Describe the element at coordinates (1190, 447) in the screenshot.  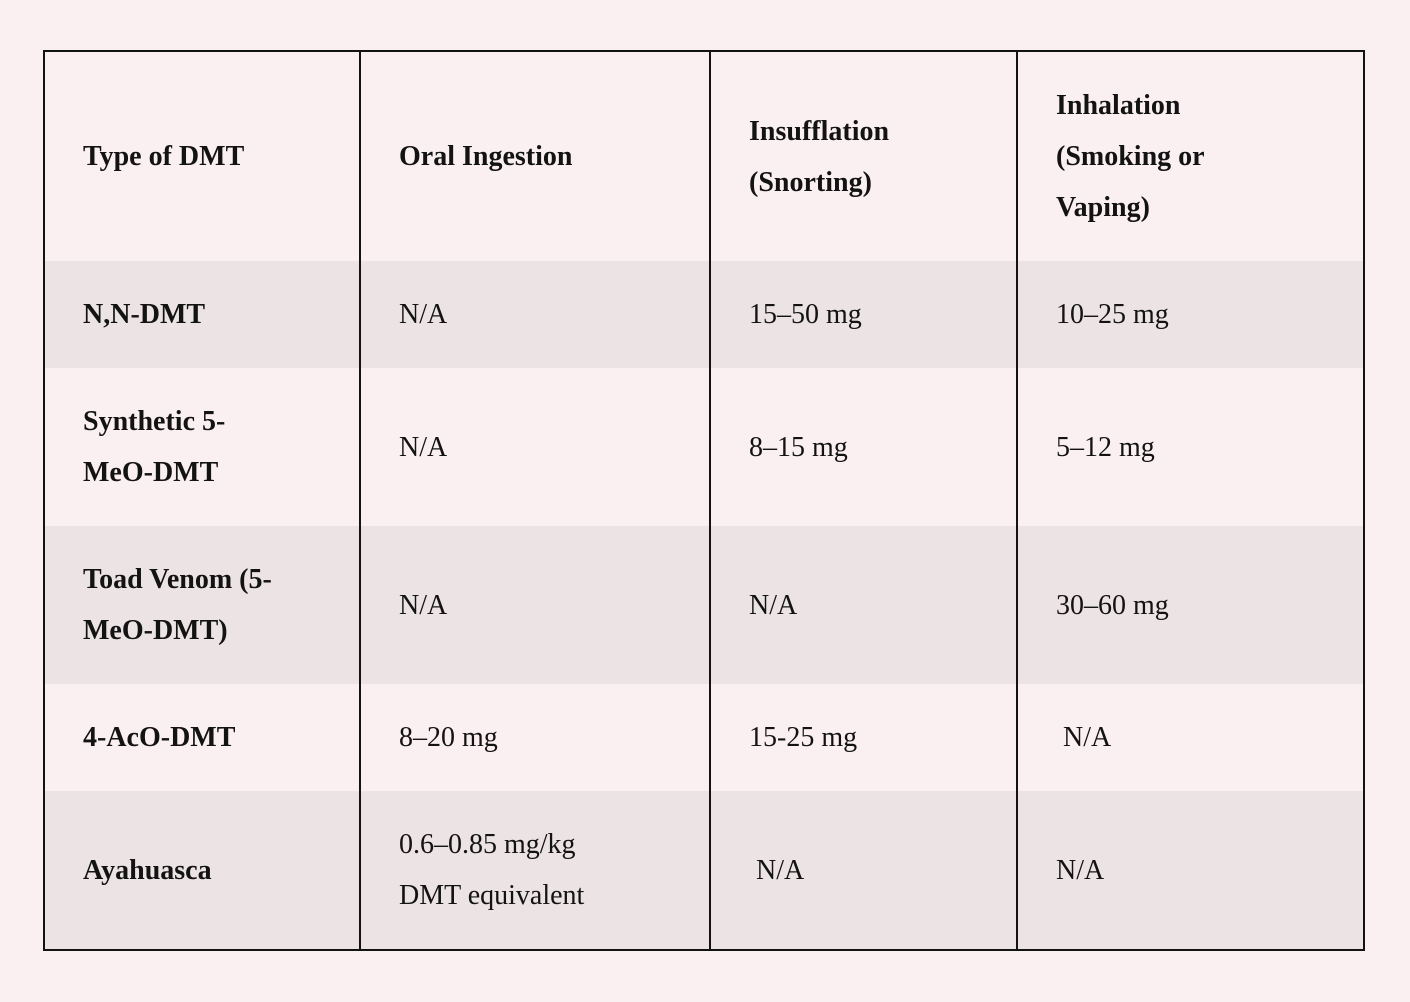
I see `cell-synthetic-inhalation: 5–12 mg` at that location.